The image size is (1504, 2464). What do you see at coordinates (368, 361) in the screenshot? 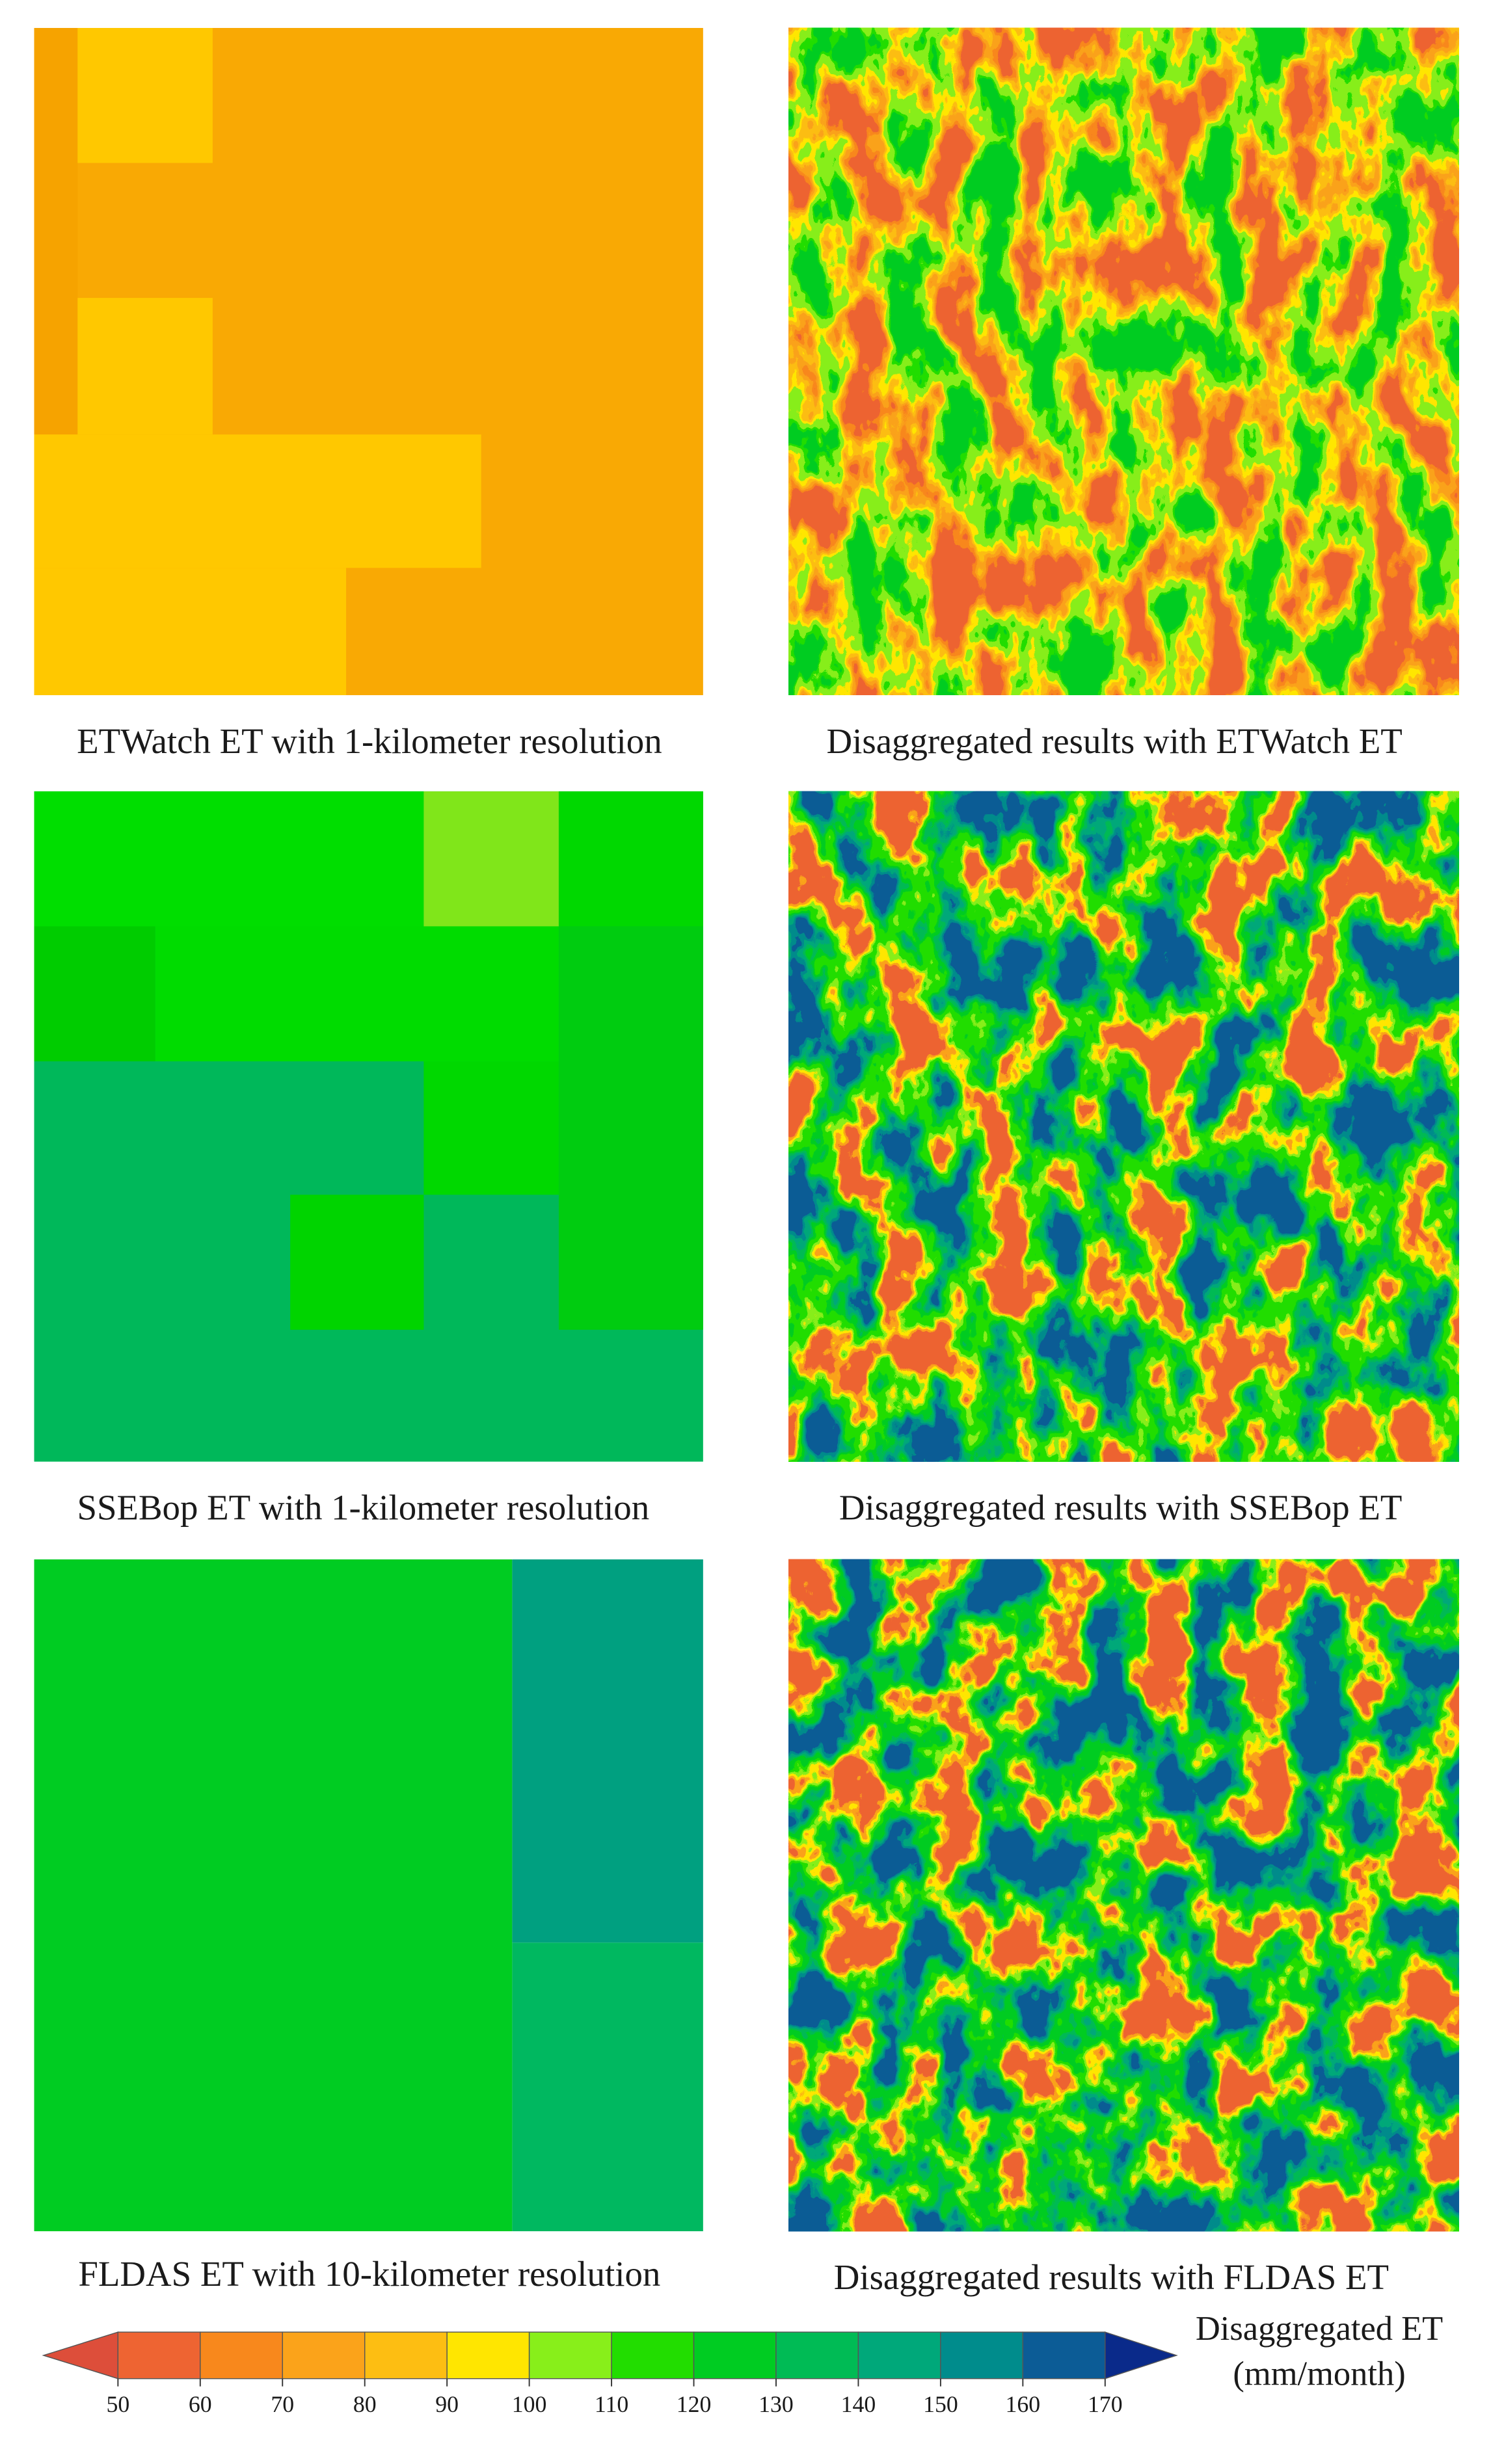
I see `map-etwatch` at bounding box center [368, 361].